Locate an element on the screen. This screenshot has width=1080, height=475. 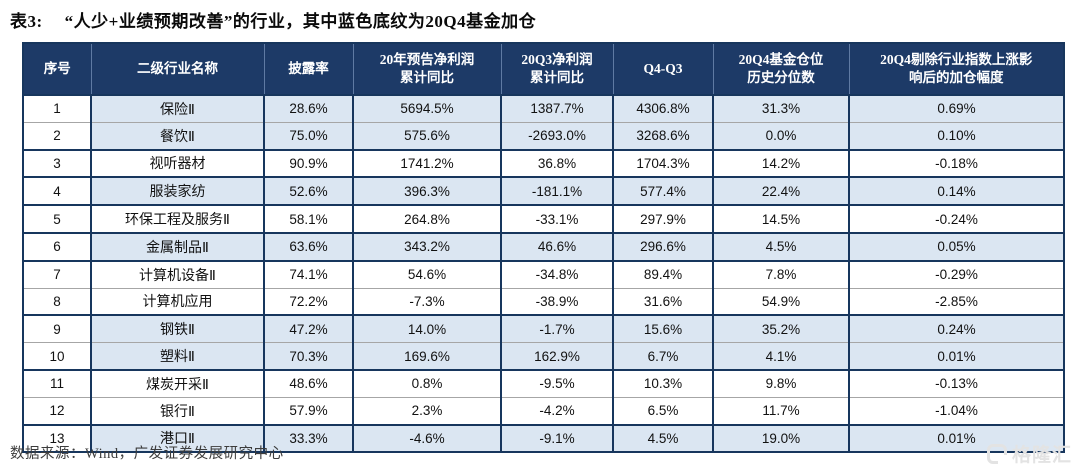
cell-q3_yoy: -9.5% is located at coordinates (556, 383).